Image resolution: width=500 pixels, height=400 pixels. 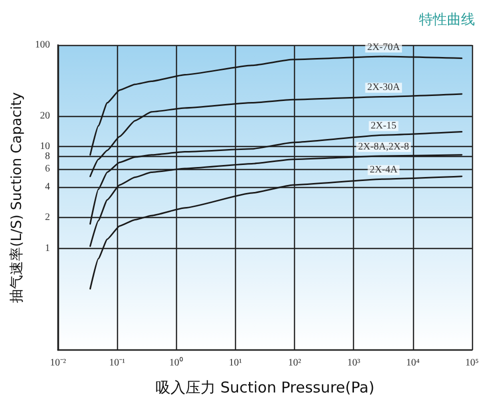 I want to click on y-tick-label: 4, so click(x=47, y=187).